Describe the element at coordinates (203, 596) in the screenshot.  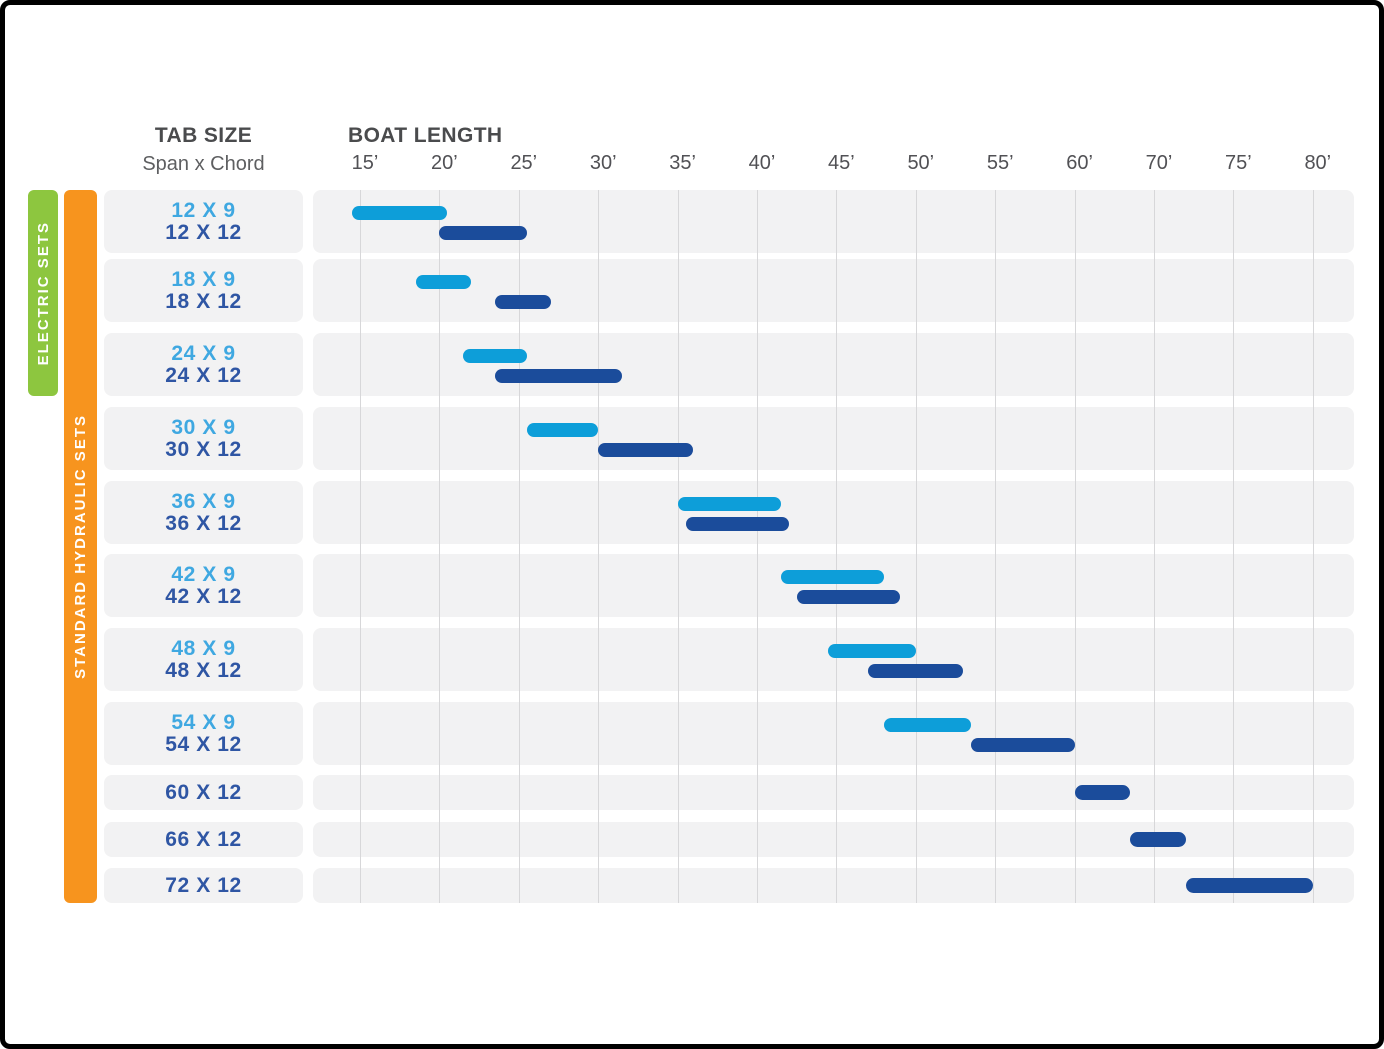
I see `row-label: 42 X 12` at that location.